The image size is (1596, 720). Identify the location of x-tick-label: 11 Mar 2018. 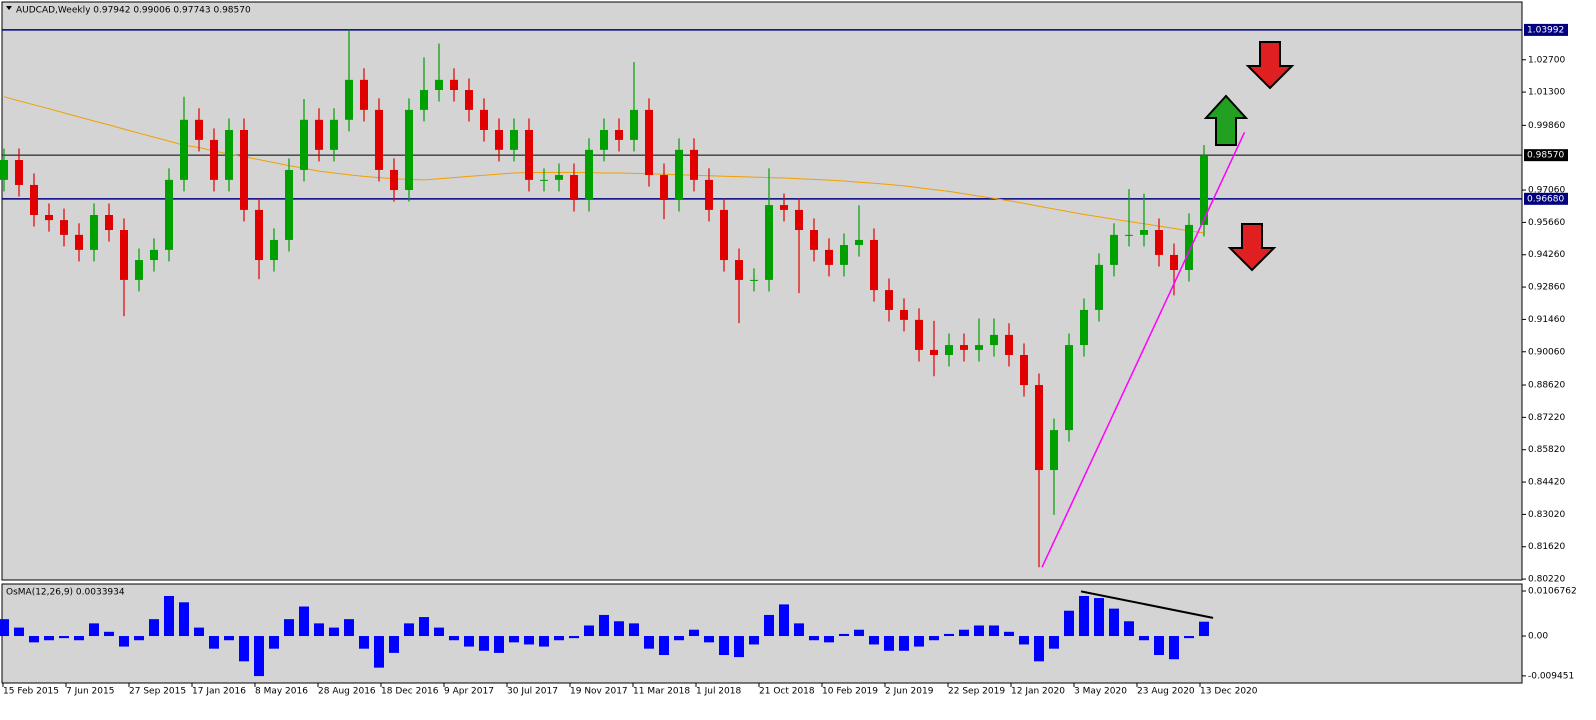
(661, 692).